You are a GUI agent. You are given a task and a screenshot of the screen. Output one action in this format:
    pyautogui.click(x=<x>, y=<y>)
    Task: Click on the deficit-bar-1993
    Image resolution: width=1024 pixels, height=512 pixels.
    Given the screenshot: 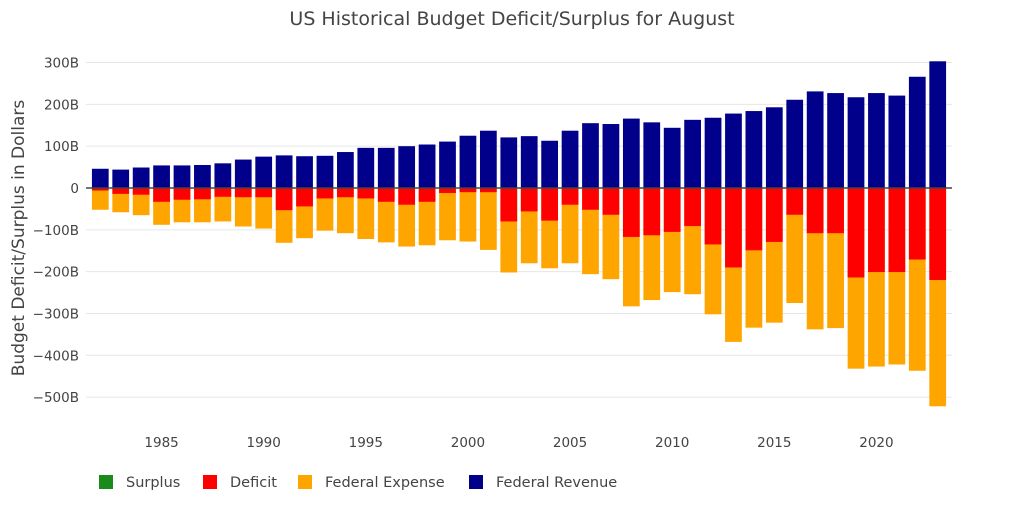 What is the action you would take?
    pyautogui.click(x=325, y=193)
    